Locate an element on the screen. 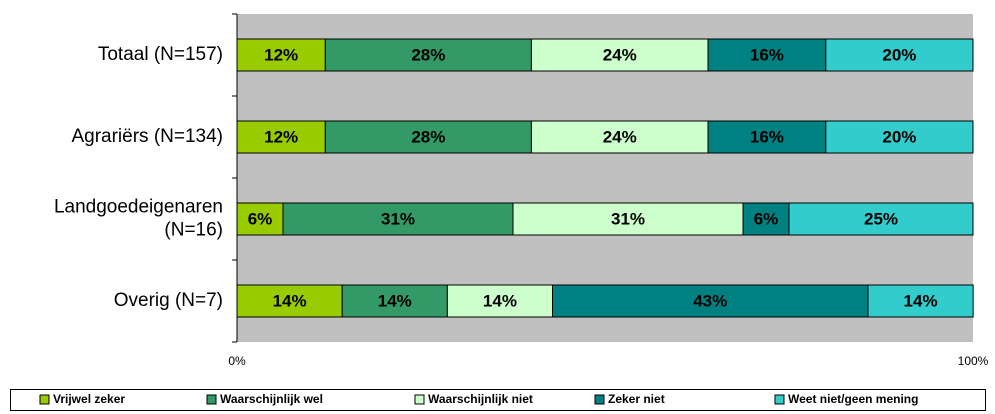 Image resolution: width=995 pixels, height=414 pixels. legend is located at coordinates (498, 400).